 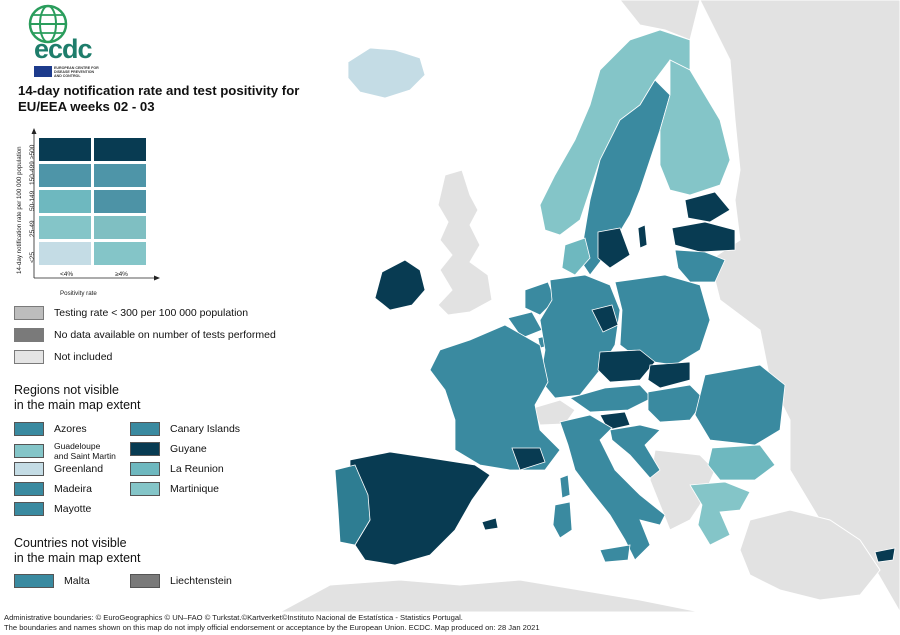 What do you see at coordinates (528, 459) in the screenshot?
I see `france-dark-region` at bounding box center [528, 459].